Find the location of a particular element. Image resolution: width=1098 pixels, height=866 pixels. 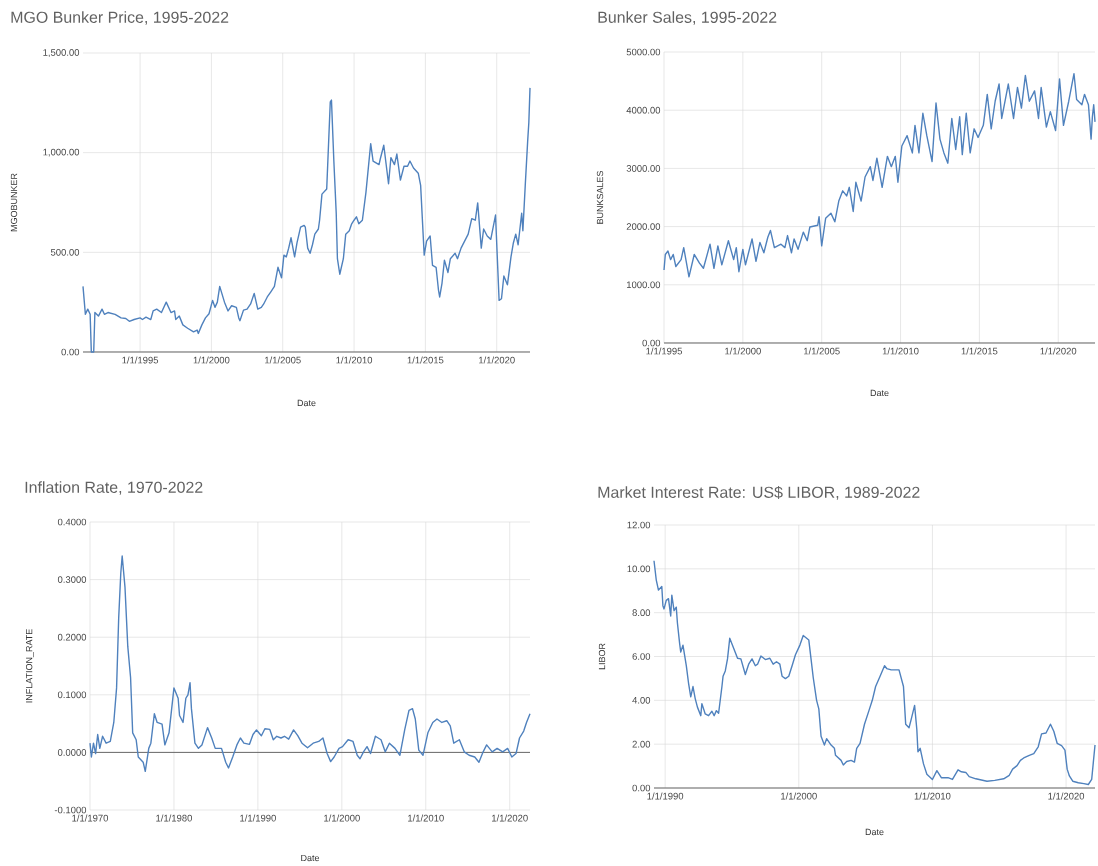

y-tick-label: 12.00 is located at coordinates (639, 525).